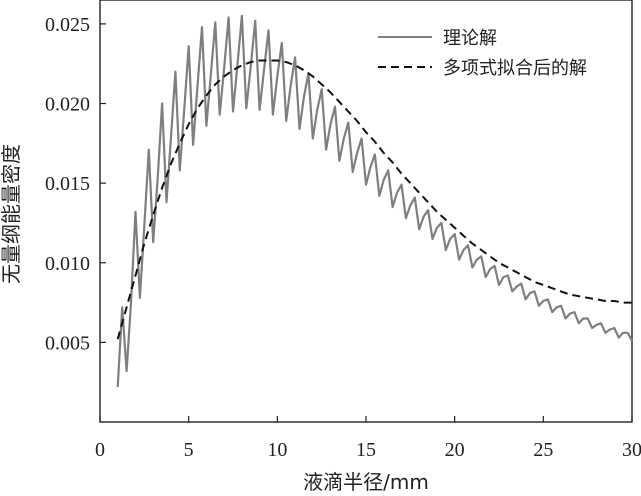 The image size is (641, 496). Describe the element at coordinates (277, 450) in the screenshot. I see `x-tick-label: 10` at that location.